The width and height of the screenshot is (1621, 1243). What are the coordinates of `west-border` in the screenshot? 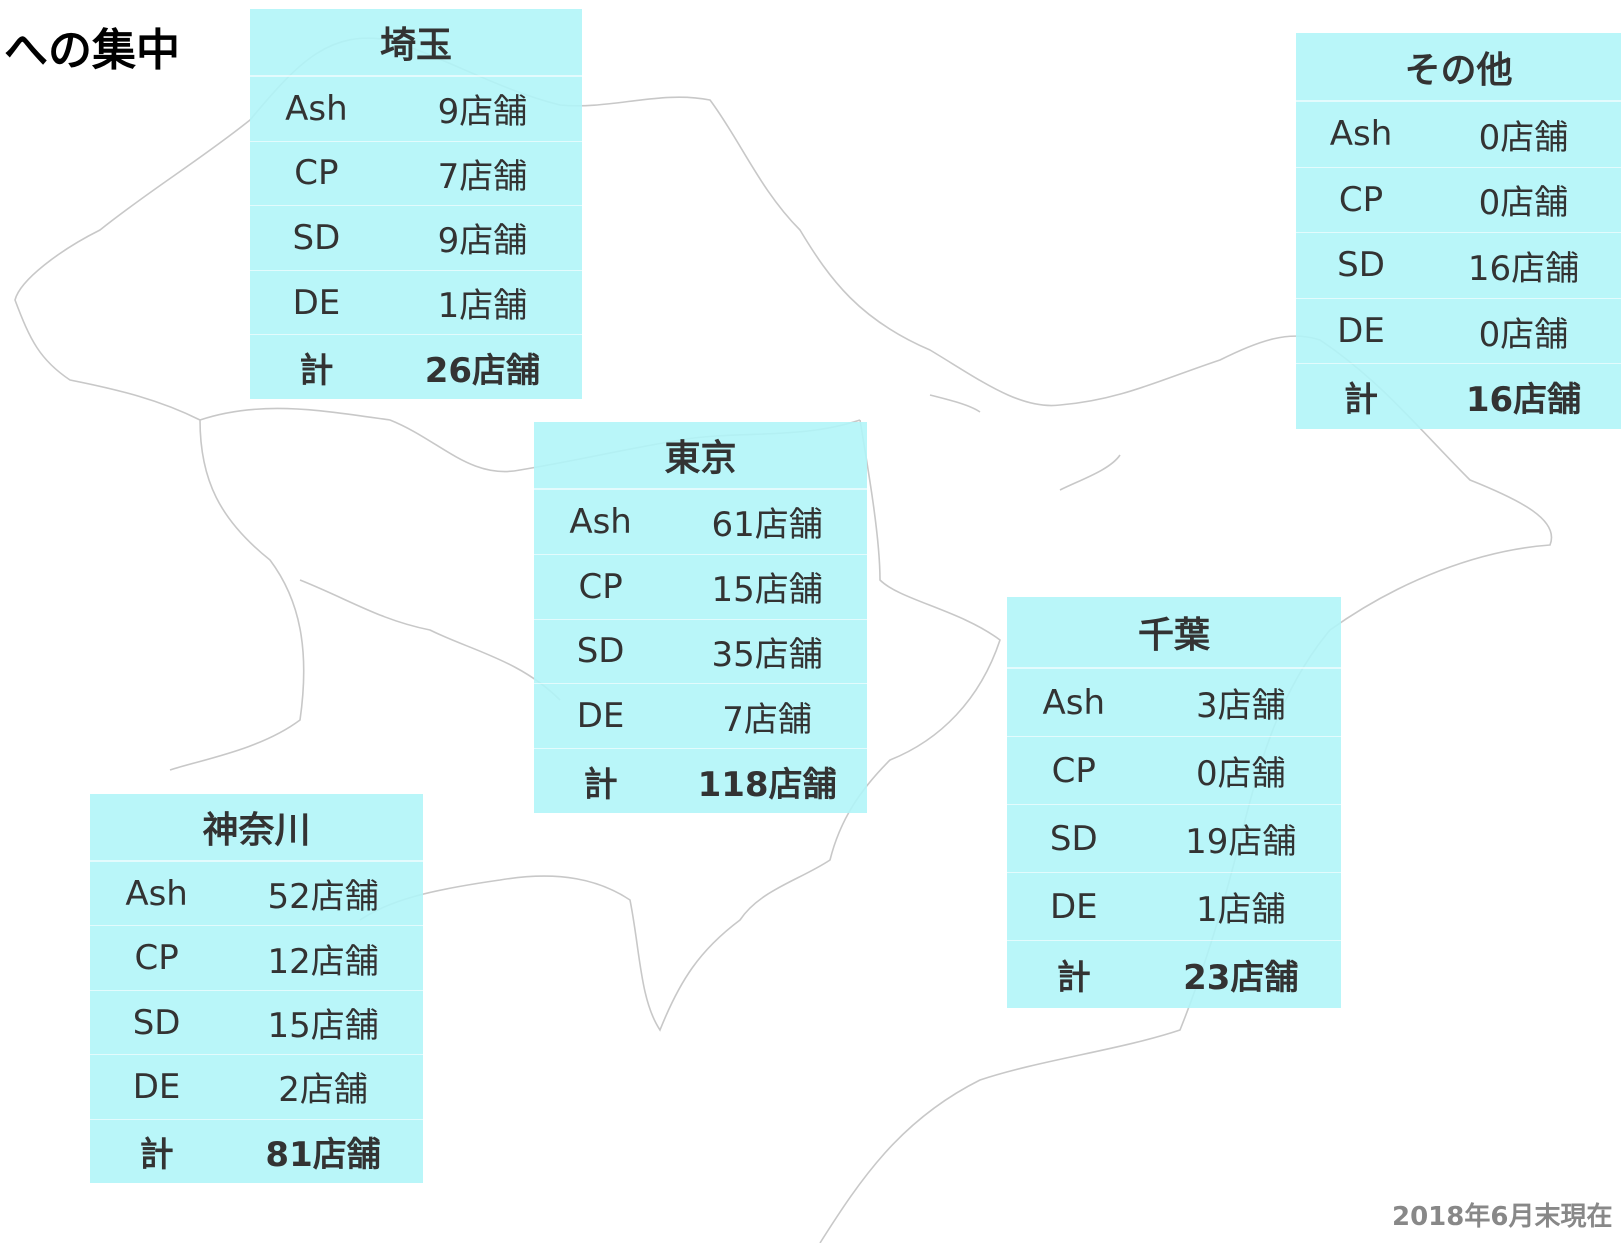 It's located at (159, 445).